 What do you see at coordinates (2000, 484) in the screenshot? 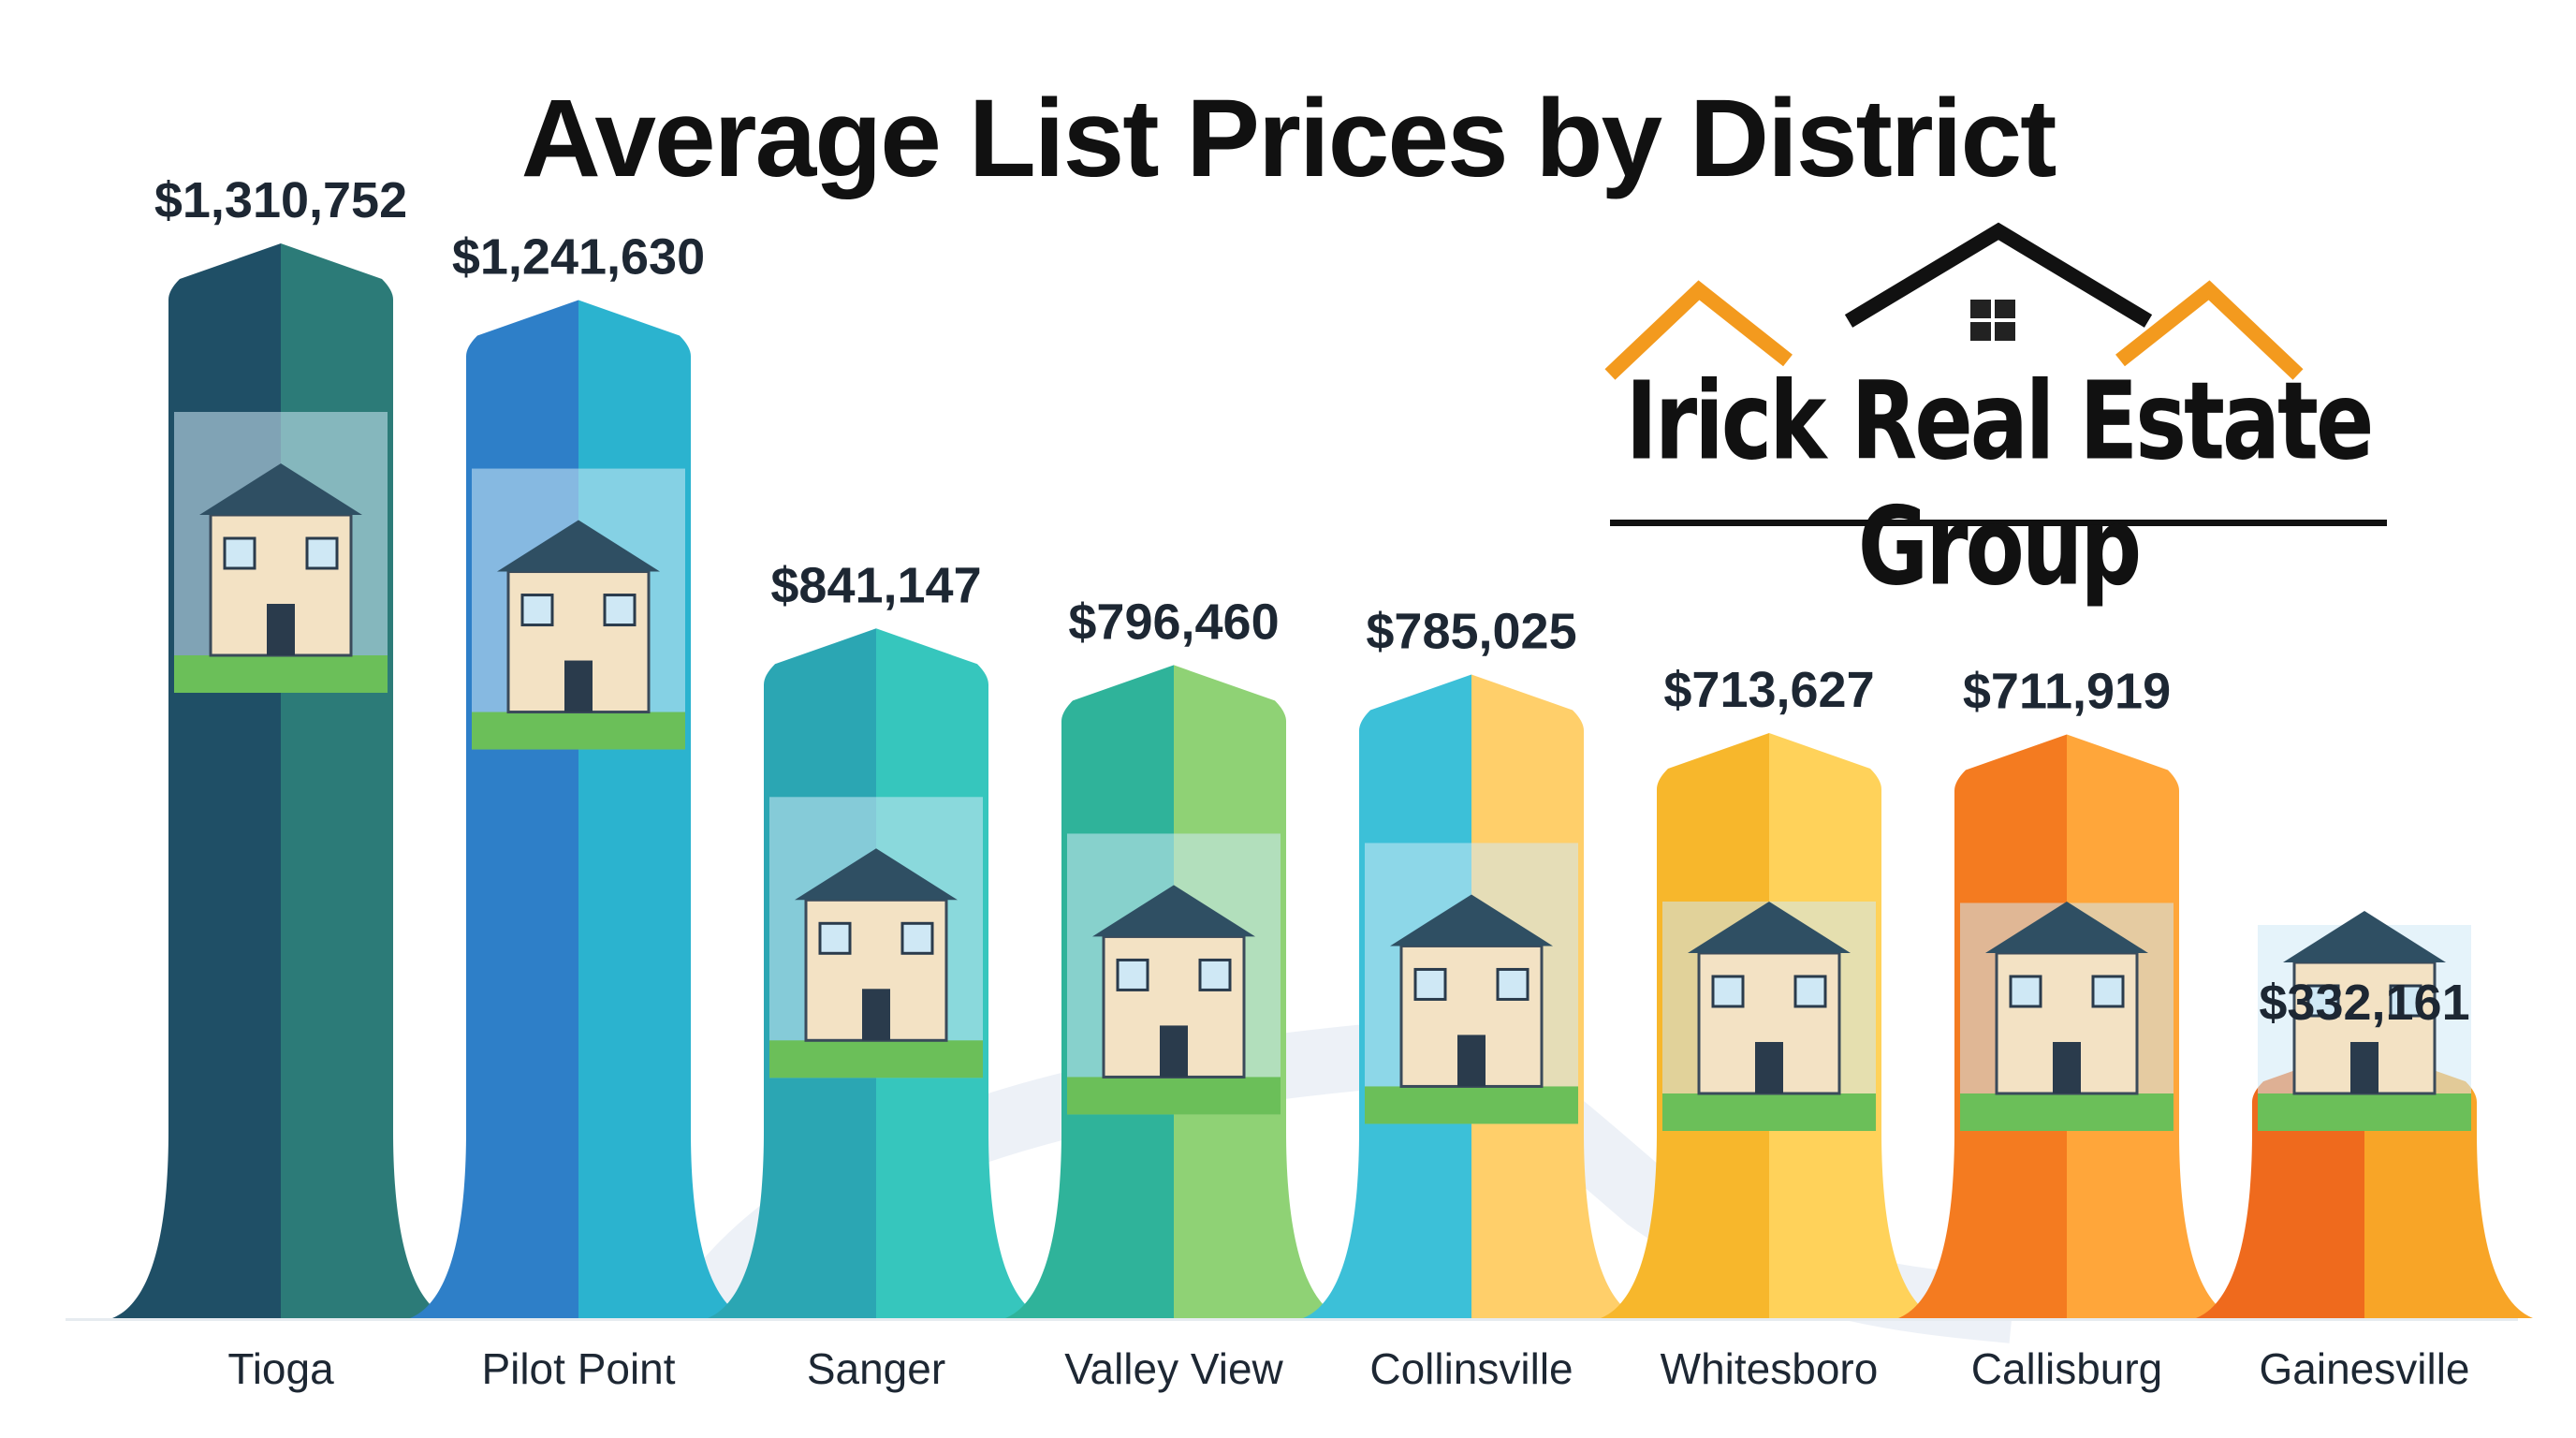
I see `logo-text: Irick Real Estate Group` at bounding box center [2000, 484].